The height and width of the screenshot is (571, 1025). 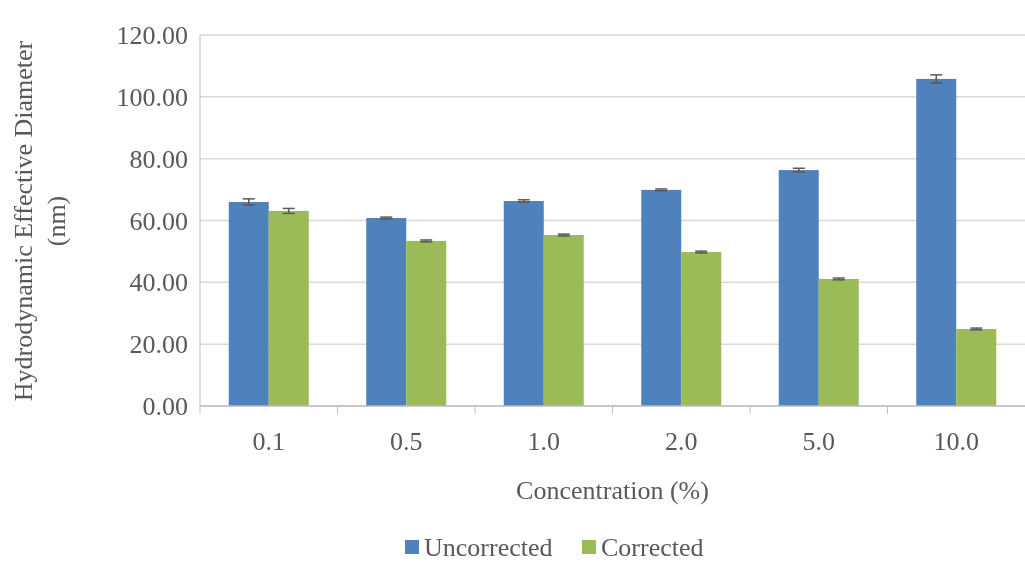 I want to click on x-tick-label: 10.0, so click(x=956, y=441).